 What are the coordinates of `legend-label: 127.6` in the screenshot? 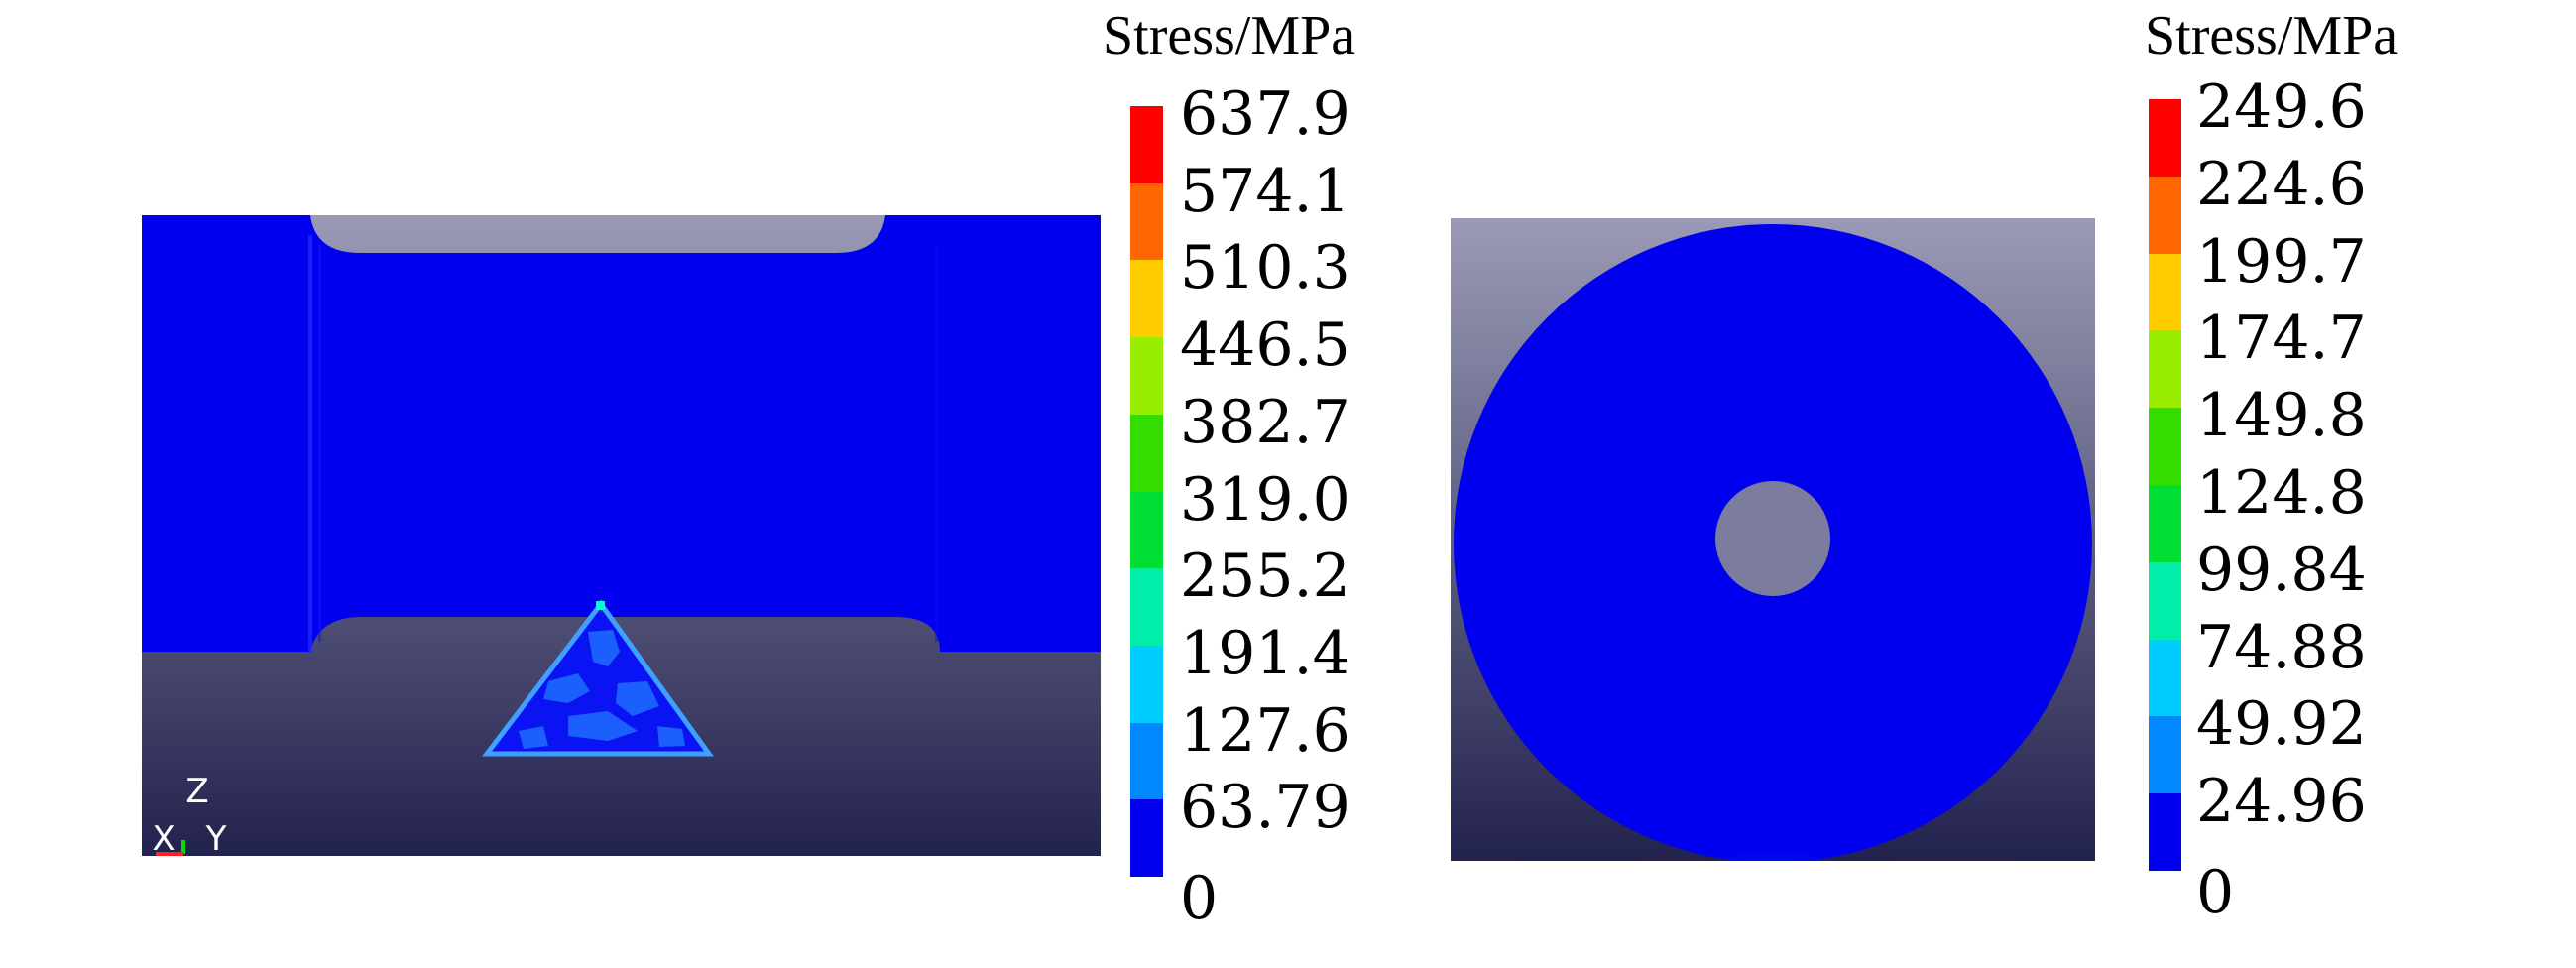 It's located at (1265, 730).